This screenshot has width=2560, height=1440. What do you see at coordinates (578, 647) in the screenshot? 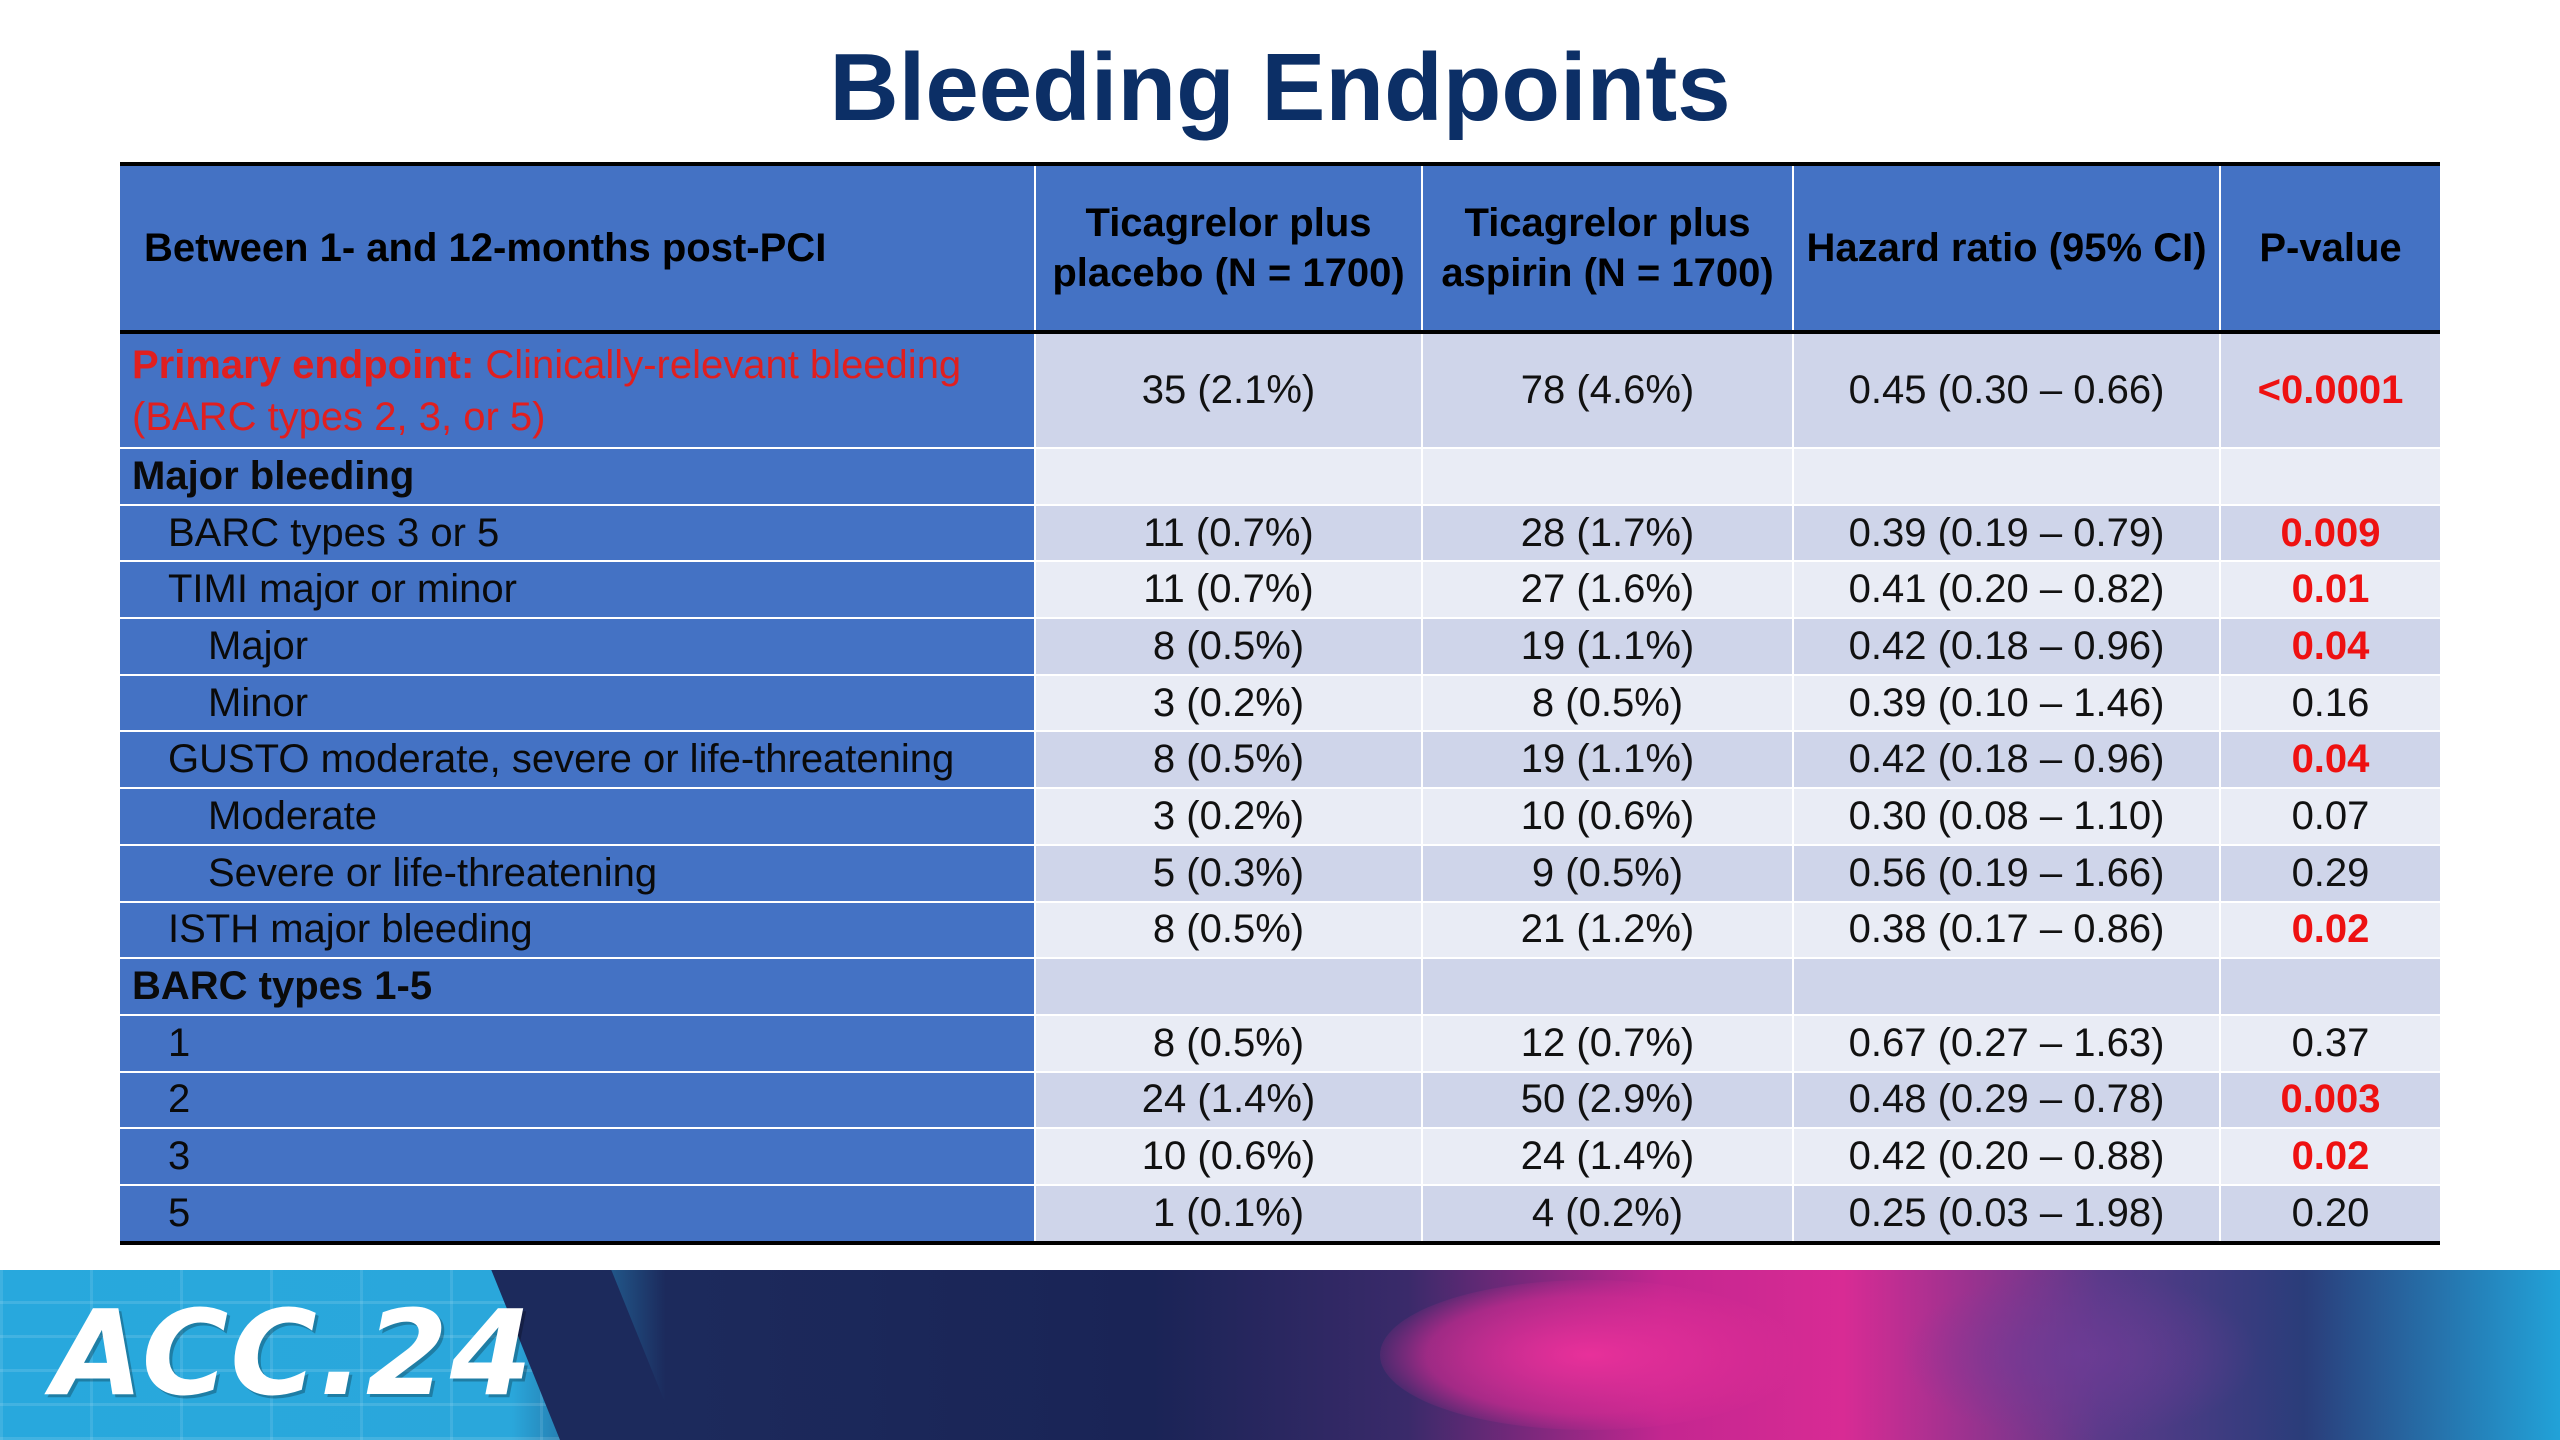
I see `row-label: Major` at bounding box center [578, 647].